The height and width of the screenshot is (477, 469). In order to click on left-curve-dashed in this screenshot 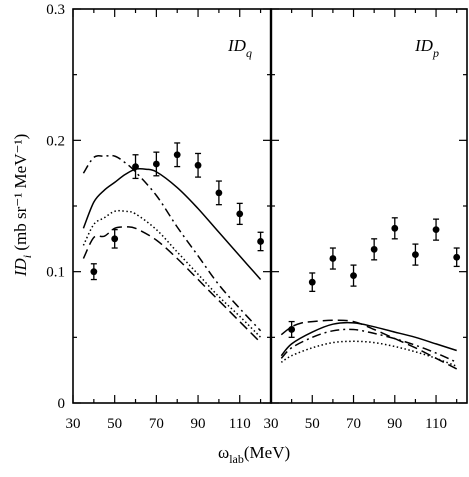, I will do `click(172, 285)`.